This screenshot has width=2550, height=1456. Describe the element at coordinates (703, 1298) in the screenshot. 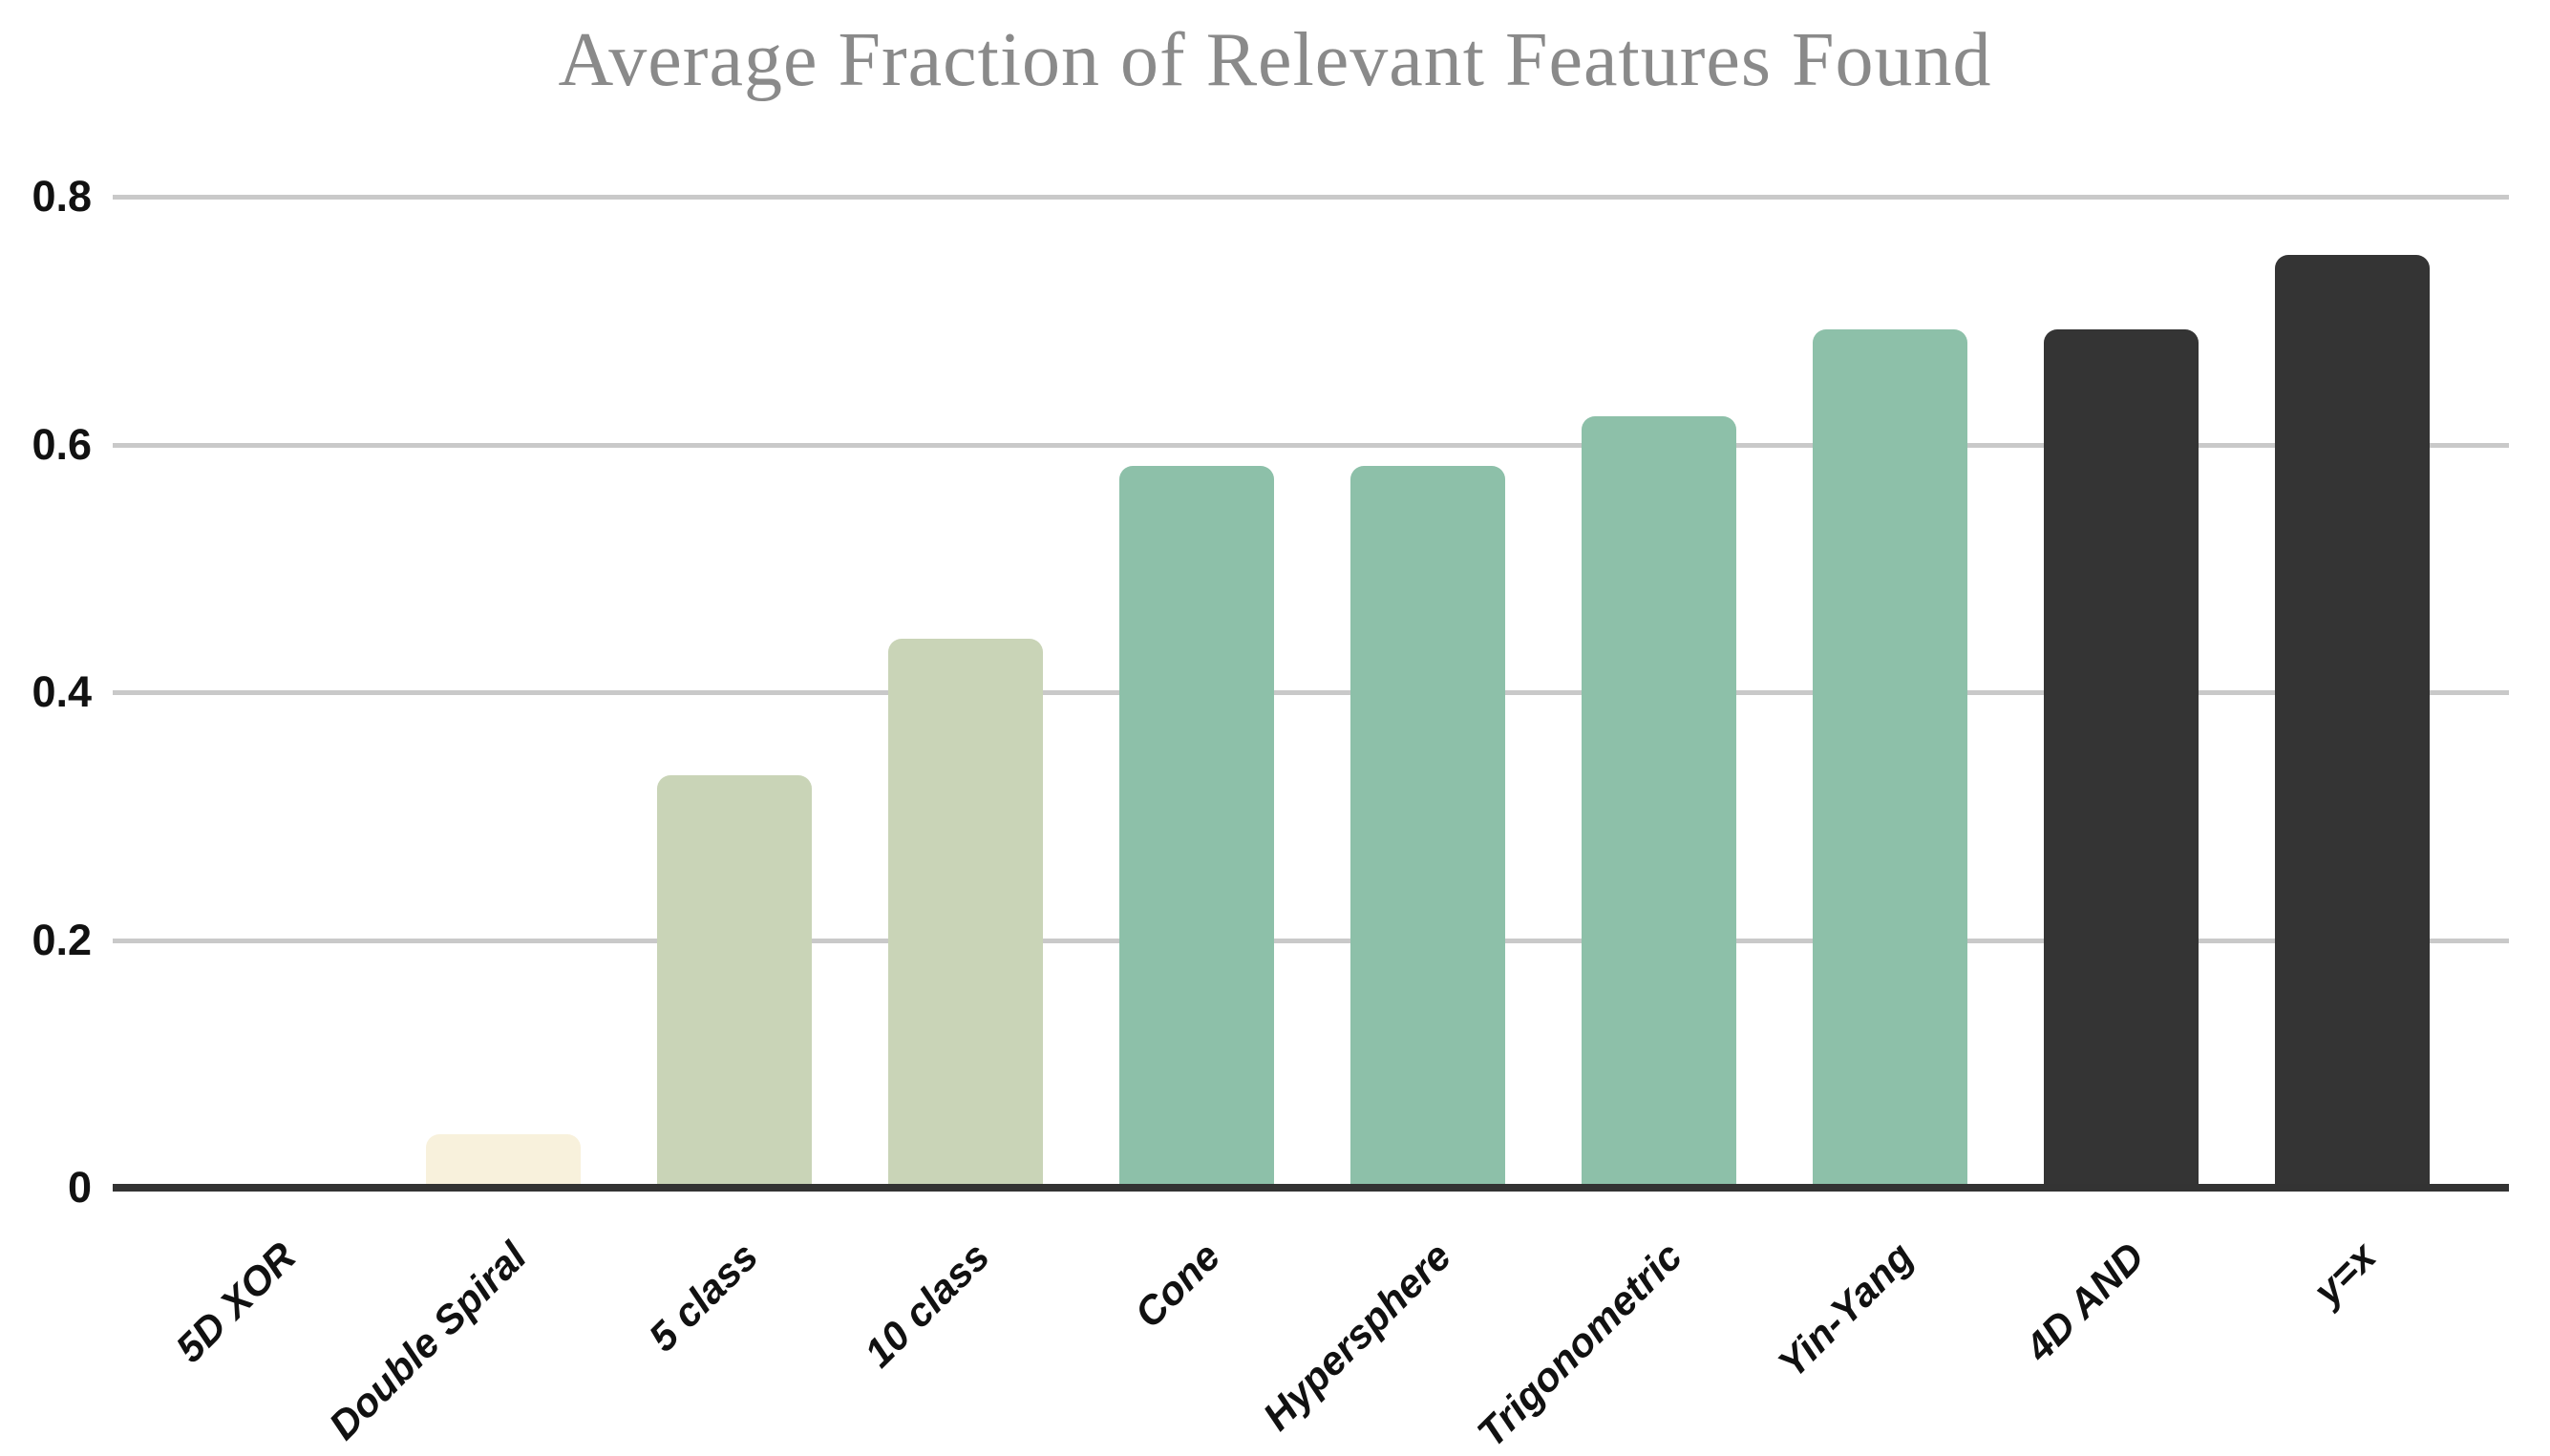

I see `x-axis-label-5-class: 5 class` at that location.